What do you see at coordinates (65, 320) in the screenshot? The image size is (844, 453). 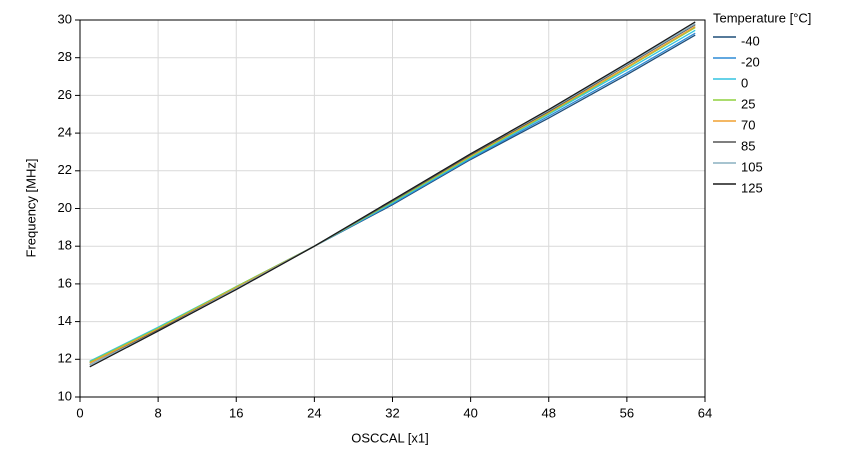 I see `y-tick-label: 14` at bounding box center [65, 320].